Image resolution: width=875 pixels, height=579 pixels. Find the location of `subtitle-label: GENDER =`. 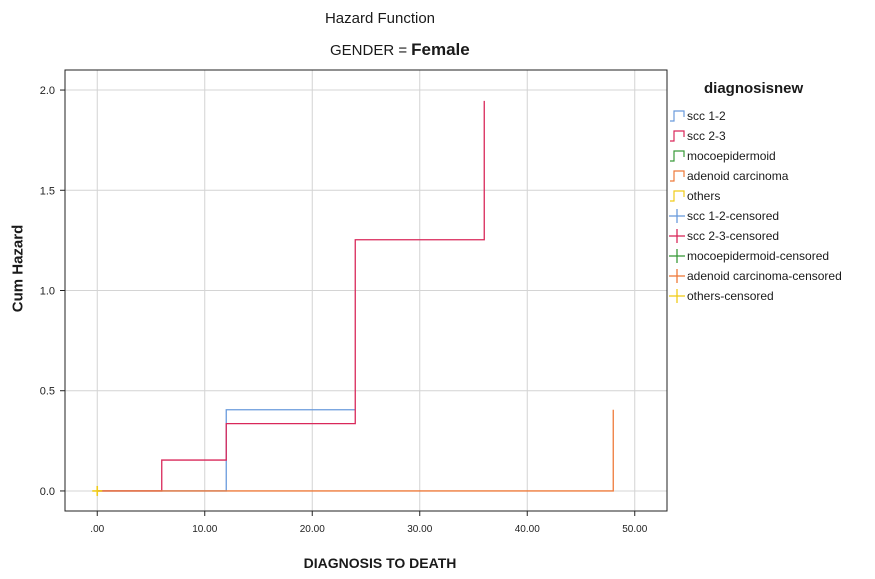

subtitle-label: GENDER = is located at coordinates (369, 50).